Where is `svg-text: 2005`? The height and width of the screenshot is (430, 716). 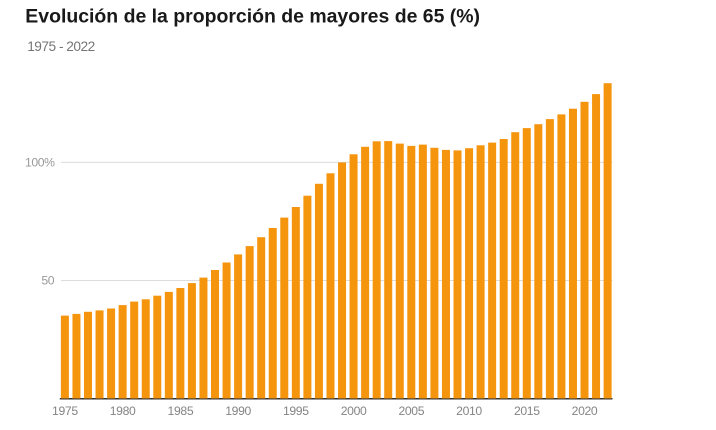 svg-text: 2005 is located at coordinates (411, 411).